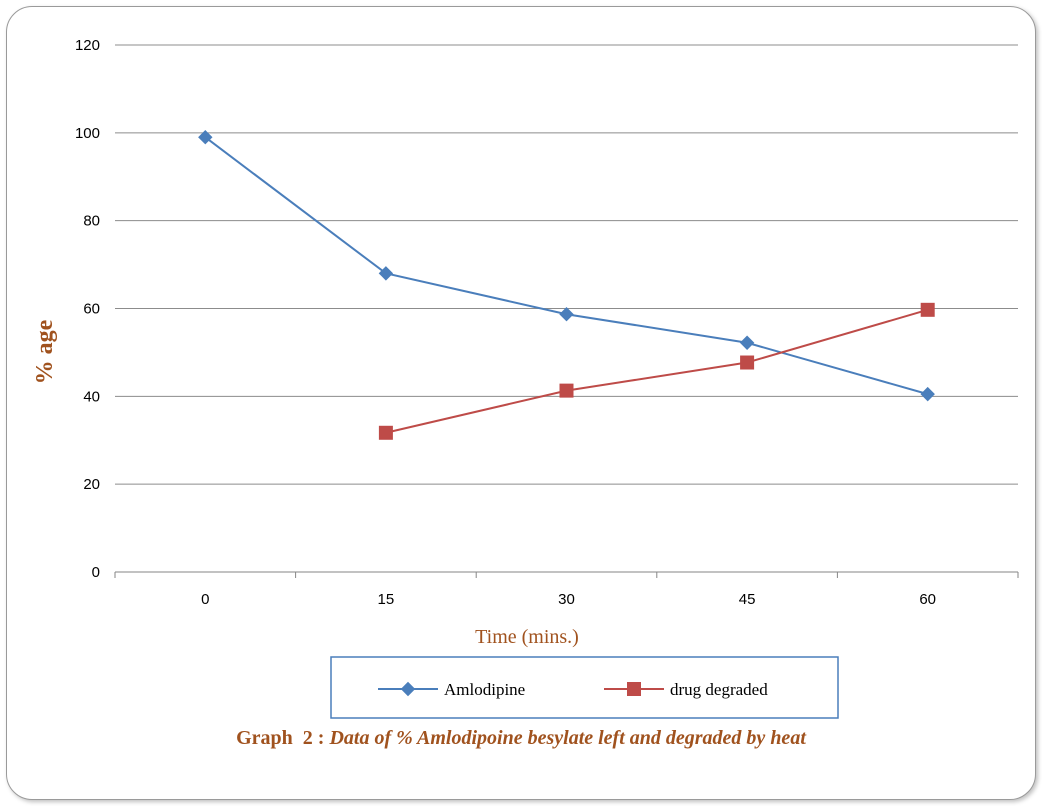 The height and width of the screenshot is (806, 1042). What do you see at coordinates (527, 637) in the screenshot?
I see `x-axis-title: Time (mins.)` at bounding box center [527, 637].